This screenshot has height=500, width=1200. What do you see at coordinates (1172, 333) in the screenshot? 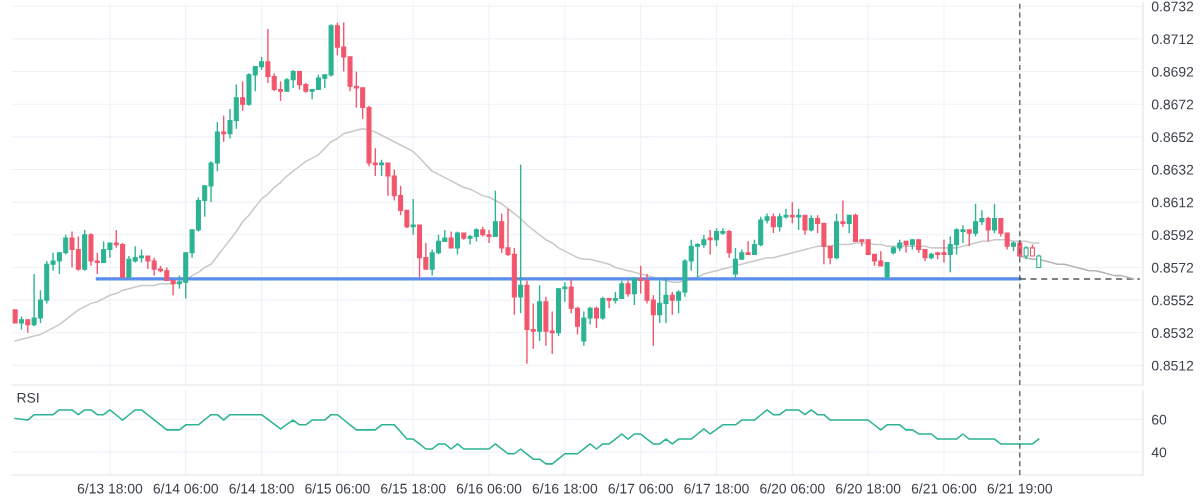
I see `y-tick-label: 0.8532` at bounding box center [1172, 333].